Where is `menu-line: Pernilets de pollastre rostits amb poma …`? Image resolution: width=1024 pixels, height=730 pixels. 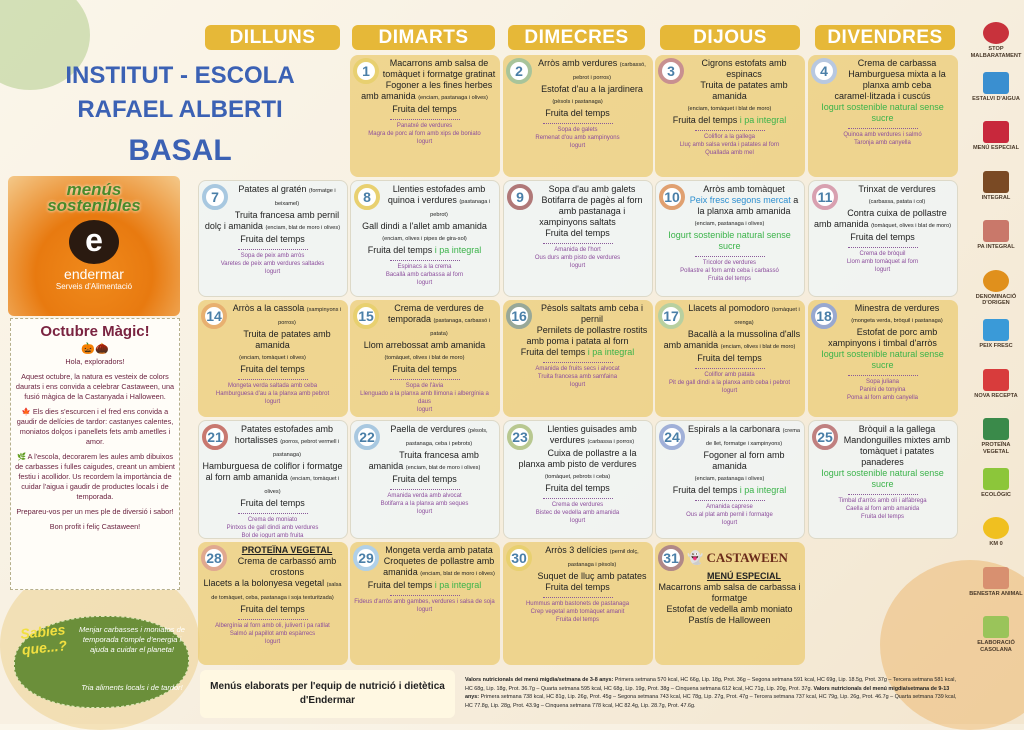 menu-line: Pernilets de pollastre rostits amb poma … is located at coordinates (577, 336).